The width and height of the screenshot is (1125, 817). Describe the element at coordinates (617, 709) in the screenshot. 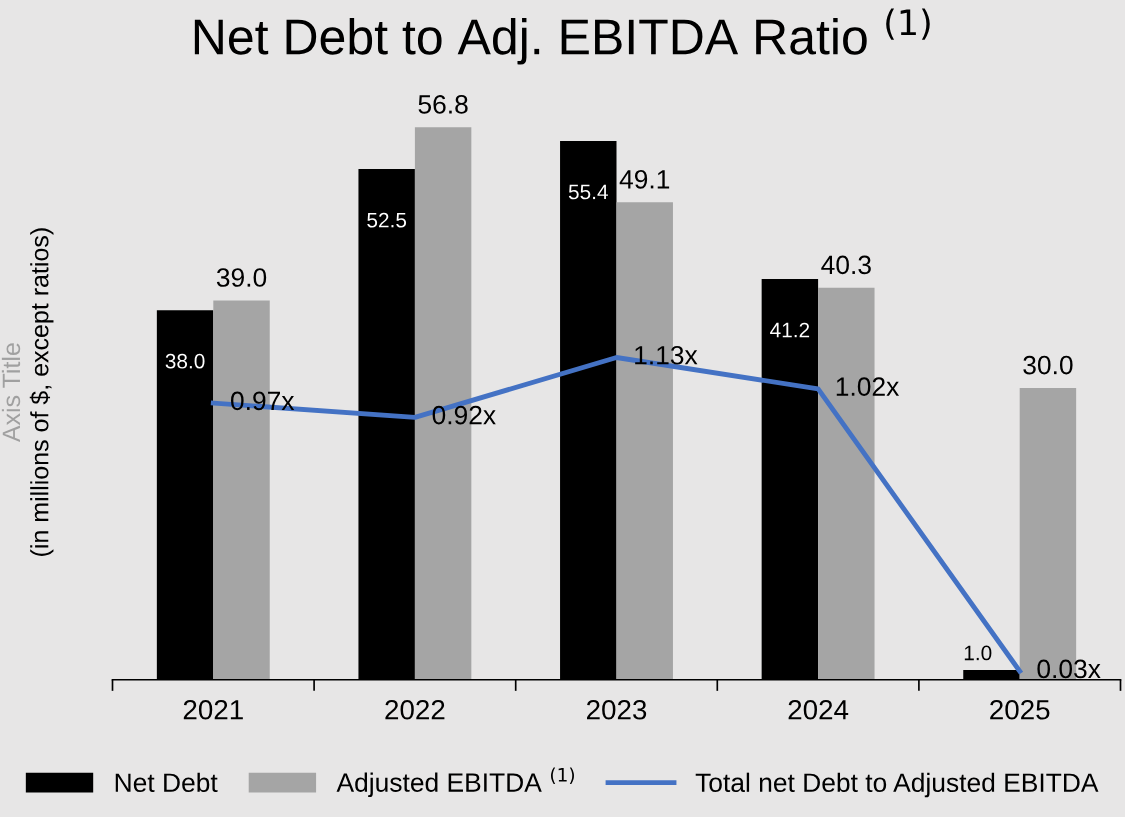

I see `x-tick-label: 2023` at that location.